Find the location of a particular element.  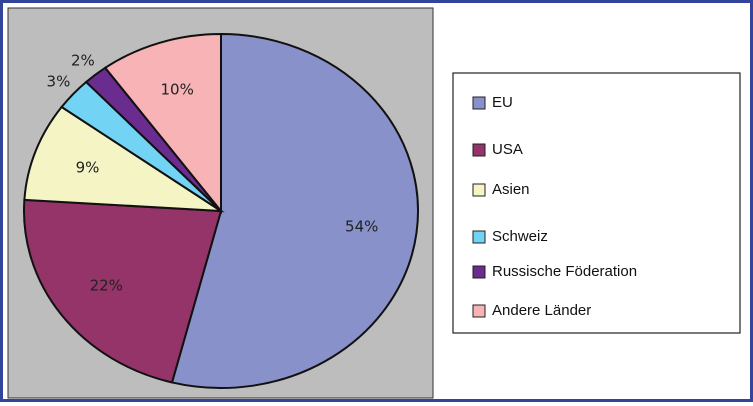

slice-label: 9% is located at coordinates (88, 167).